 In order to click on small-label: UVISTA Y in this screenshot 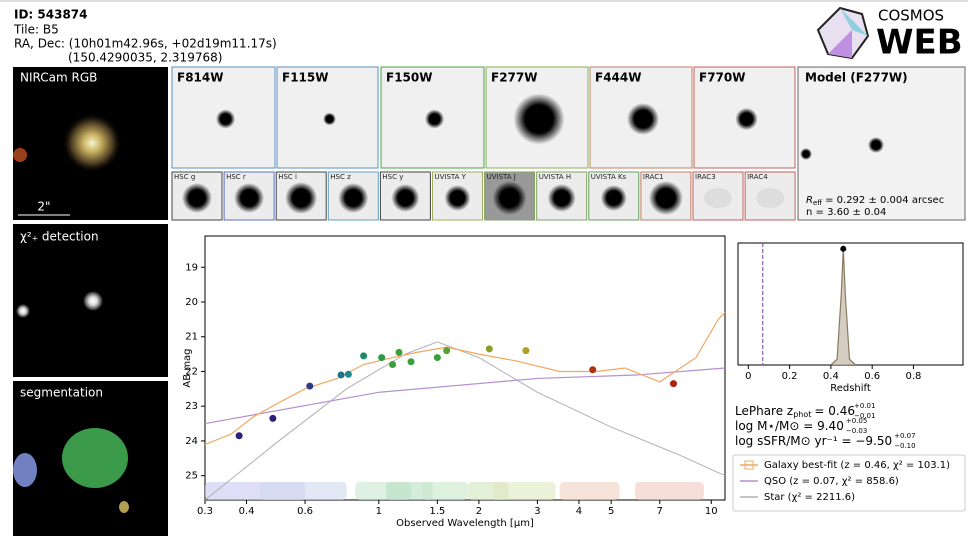, I will do `click(451, 177)`.